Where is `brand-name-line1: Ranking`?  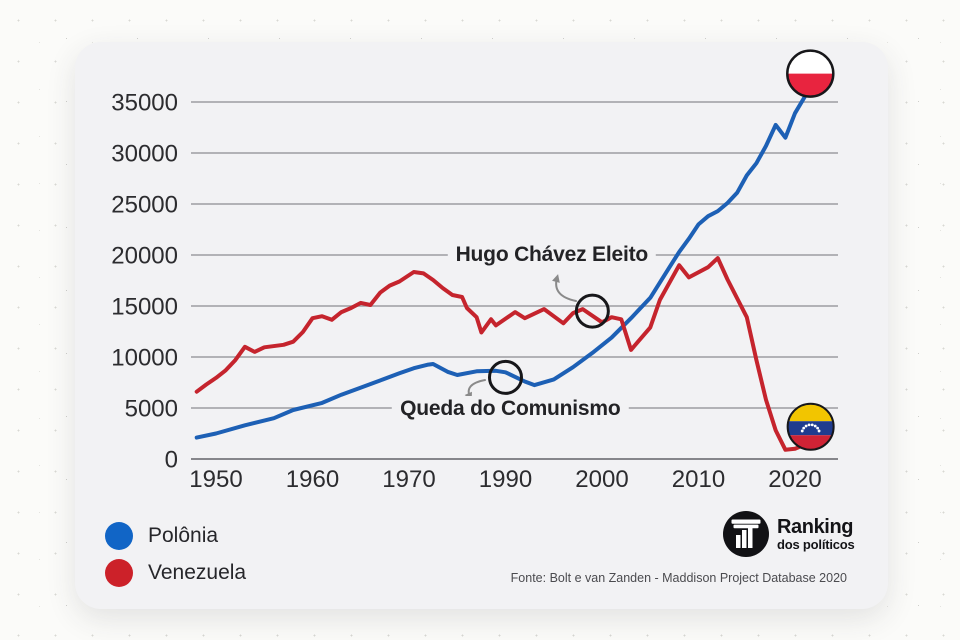 brand-name-line1: Ranking is located at coordinates (815, 527).